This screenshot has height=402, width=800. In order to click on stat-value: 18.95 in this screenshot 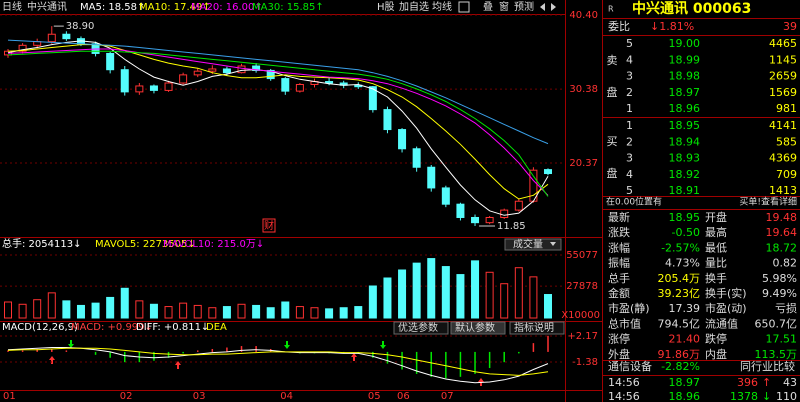, I will do `click(685, 217)`.